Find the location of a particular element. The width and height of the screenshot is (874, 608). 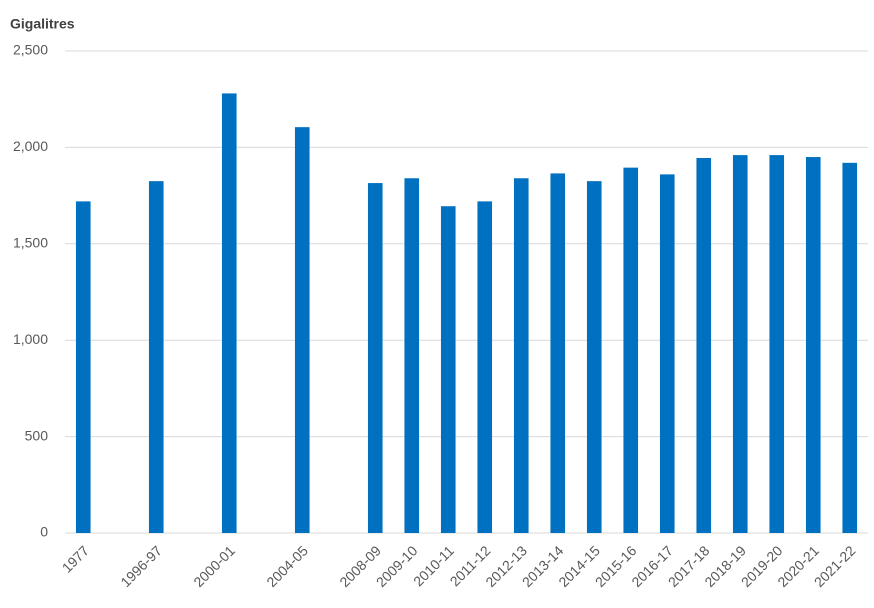

y-tick-label: 2,000 is located at coordinates (30, 146).